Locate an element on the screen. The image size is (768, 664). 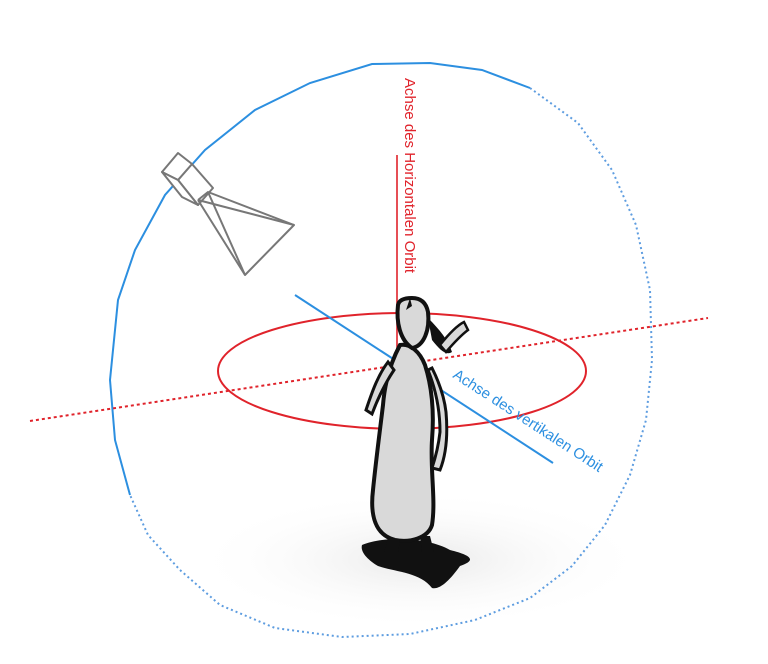
horizontal-orbit-axis-label: Achse des Horizontalen Orbit is located at coordinates (409, 176).